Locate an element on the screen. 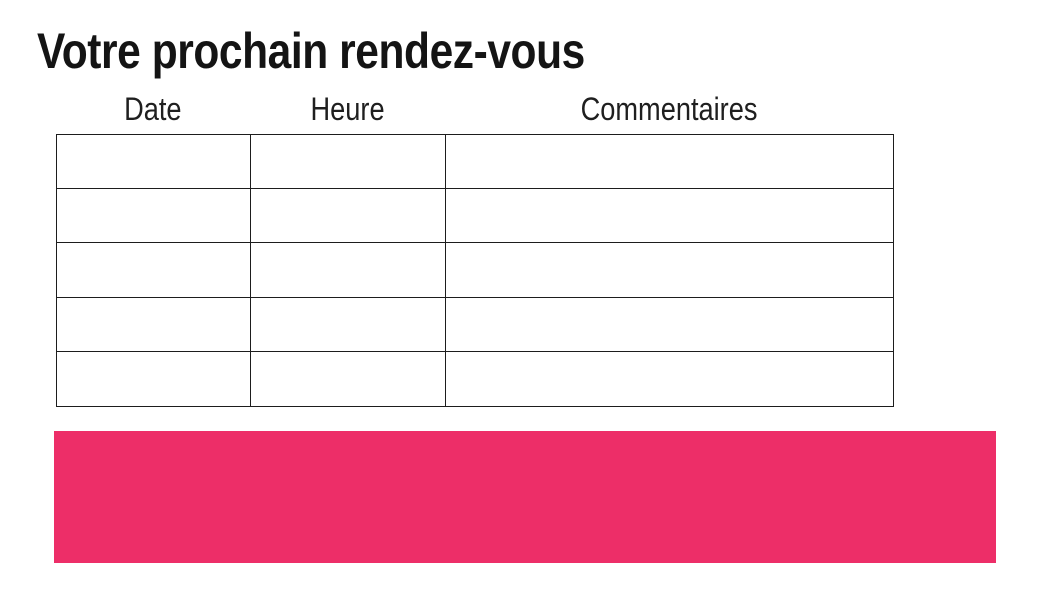 This screenshot has height=600, width=1050. table-header-row: Date Heure Commentaires is located at coordinates (475, 112).